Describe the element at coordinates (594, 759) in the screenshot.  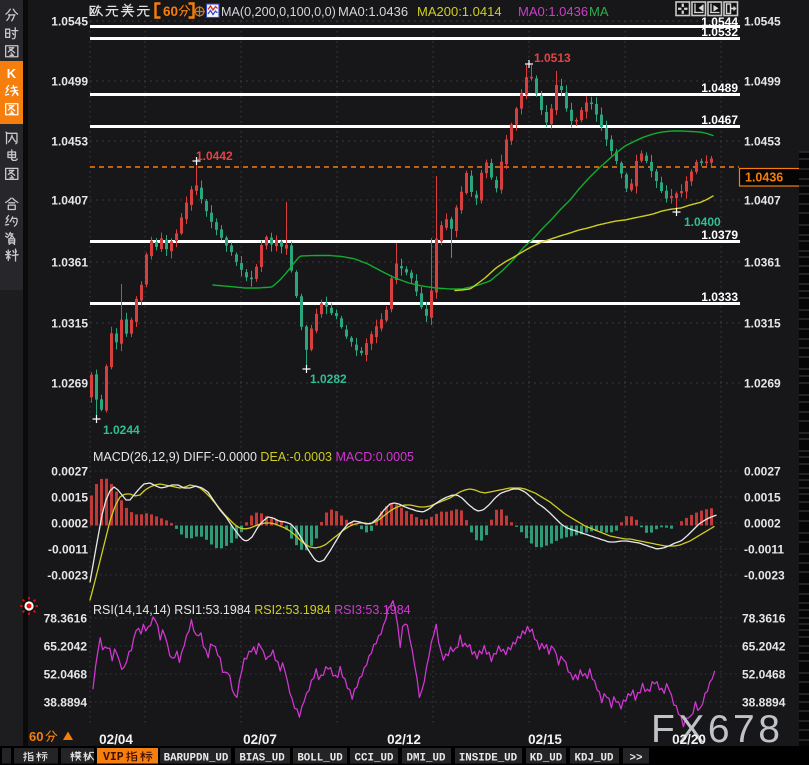
I see `svg-text: KDJ_UD` at that location.